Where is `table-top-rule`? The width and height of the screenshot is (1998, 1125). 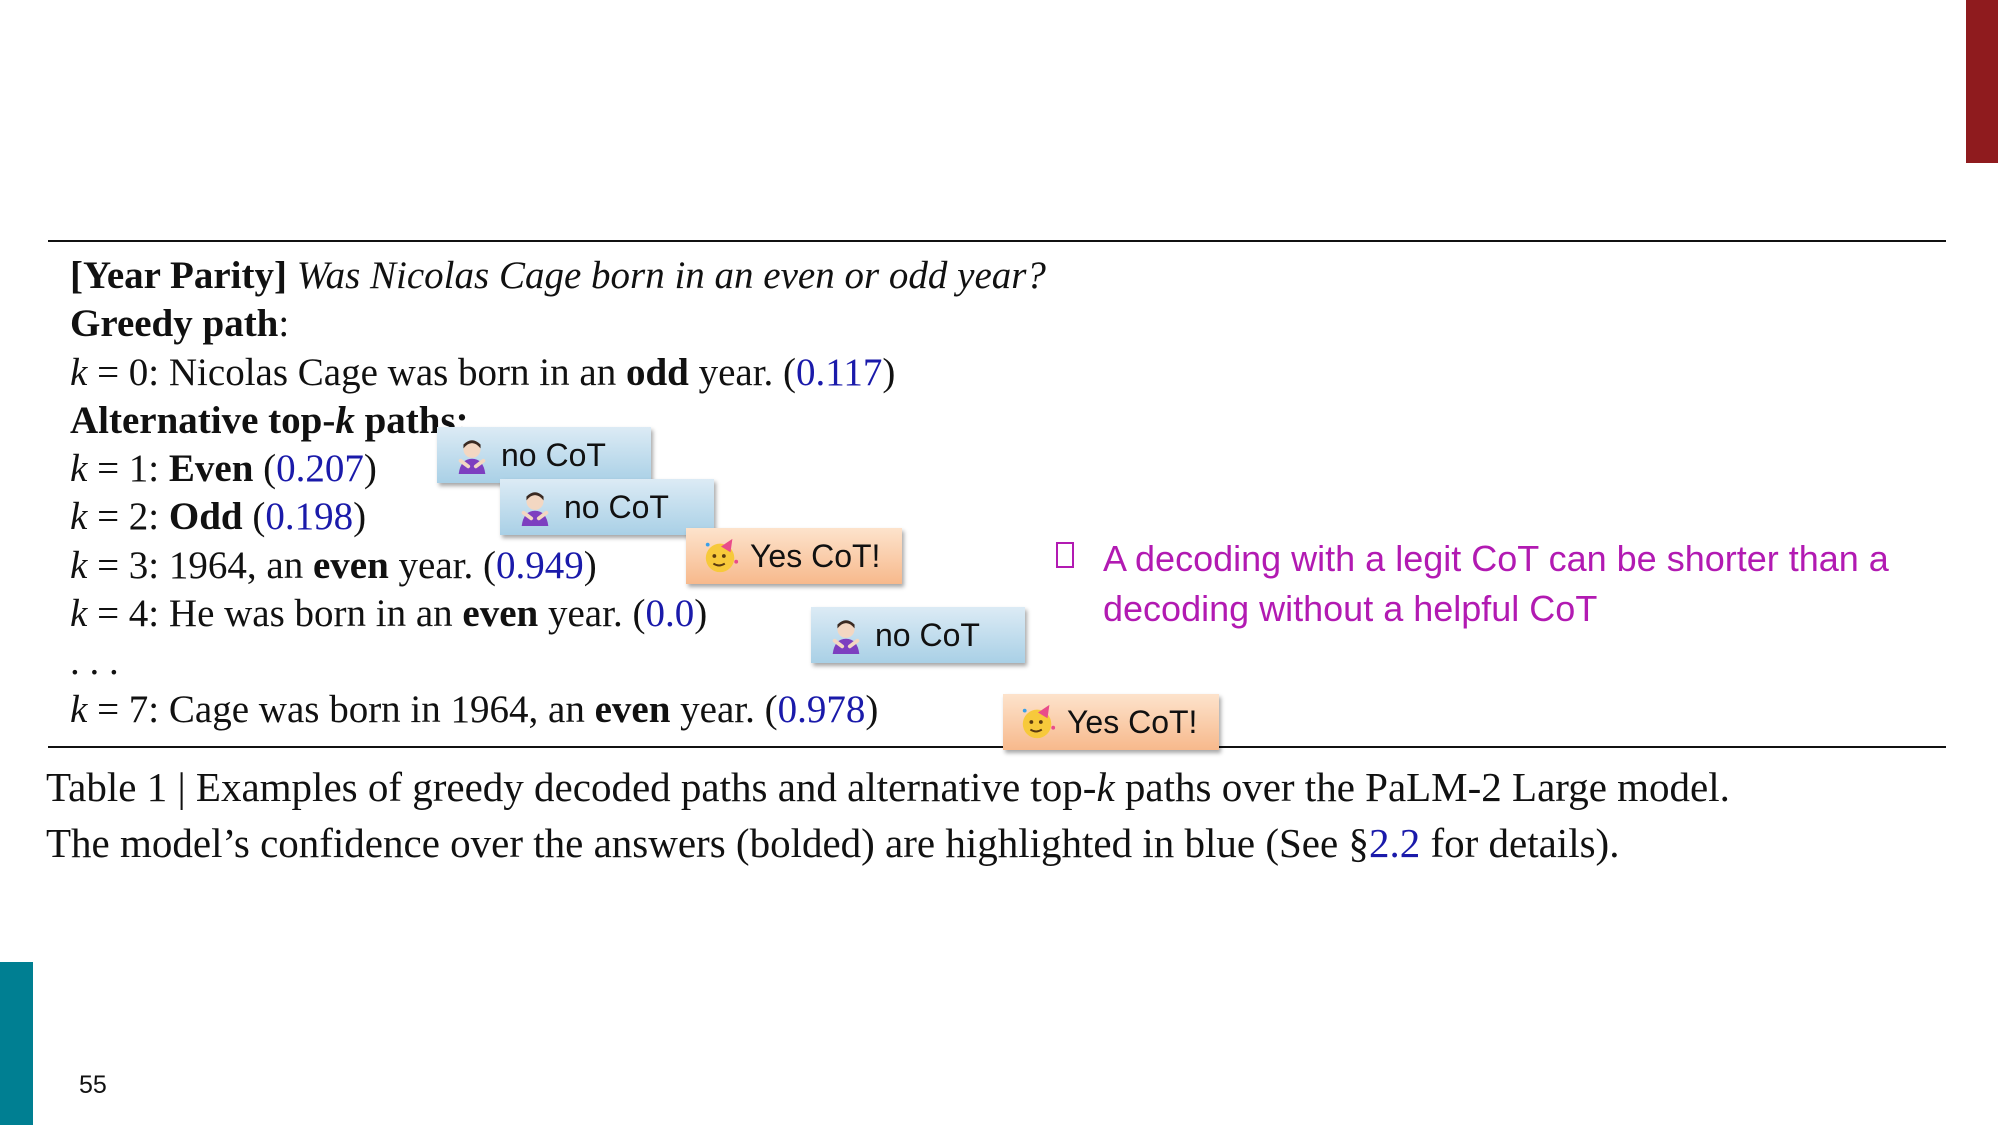 table-top-rule is located at coordinates (997, 241).